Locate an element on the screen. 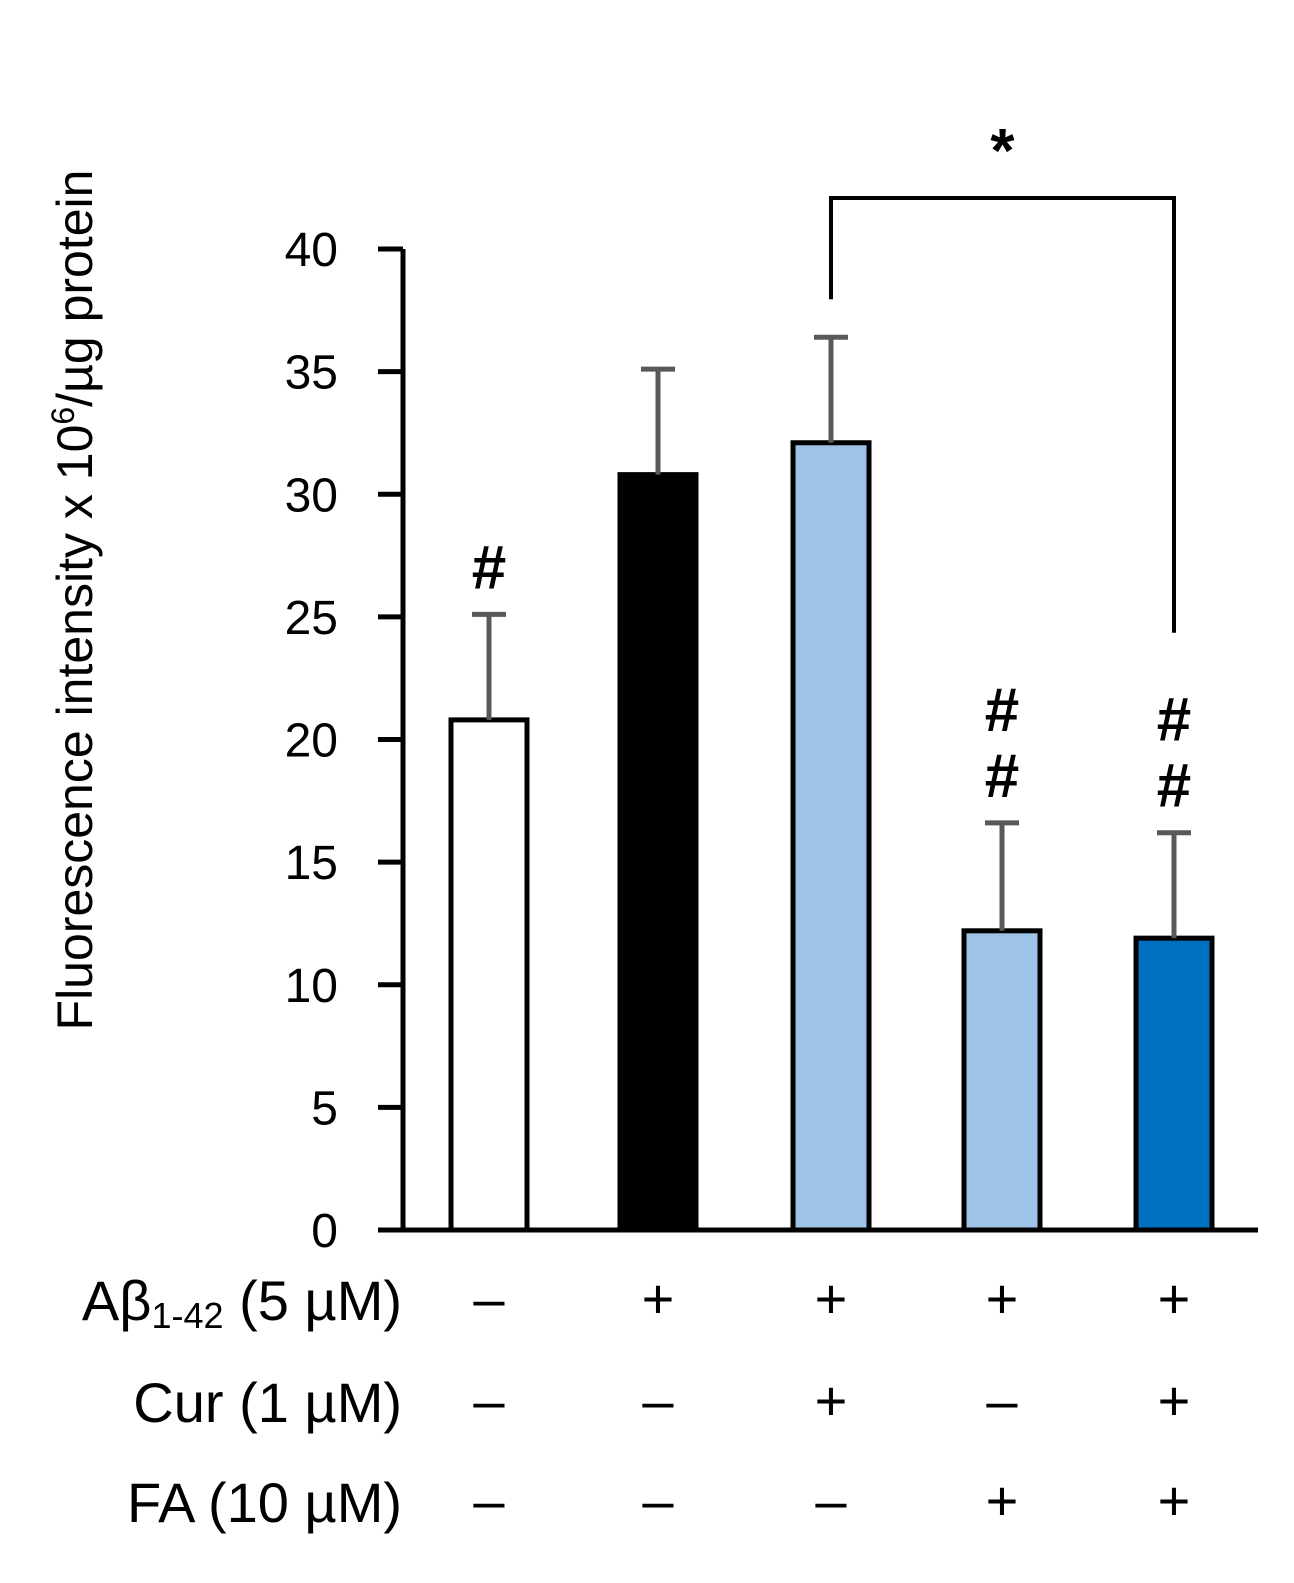 The height and width of the screenshot is (1583, 1294). y-tick-label-35: 35 is located at coordinates (311, 373).